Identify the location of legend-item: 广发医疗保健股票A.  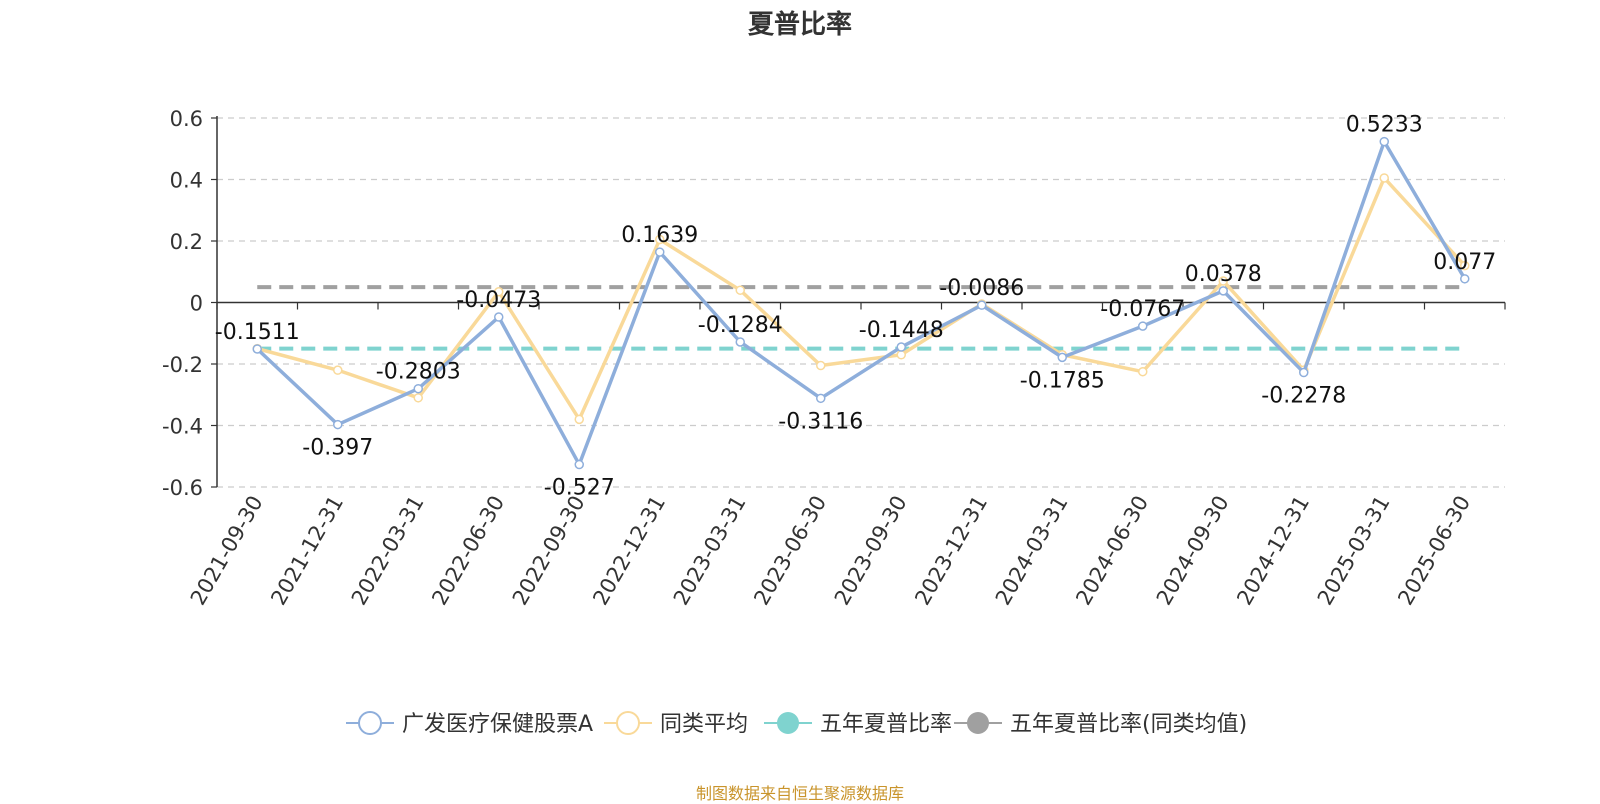
(469, 724).